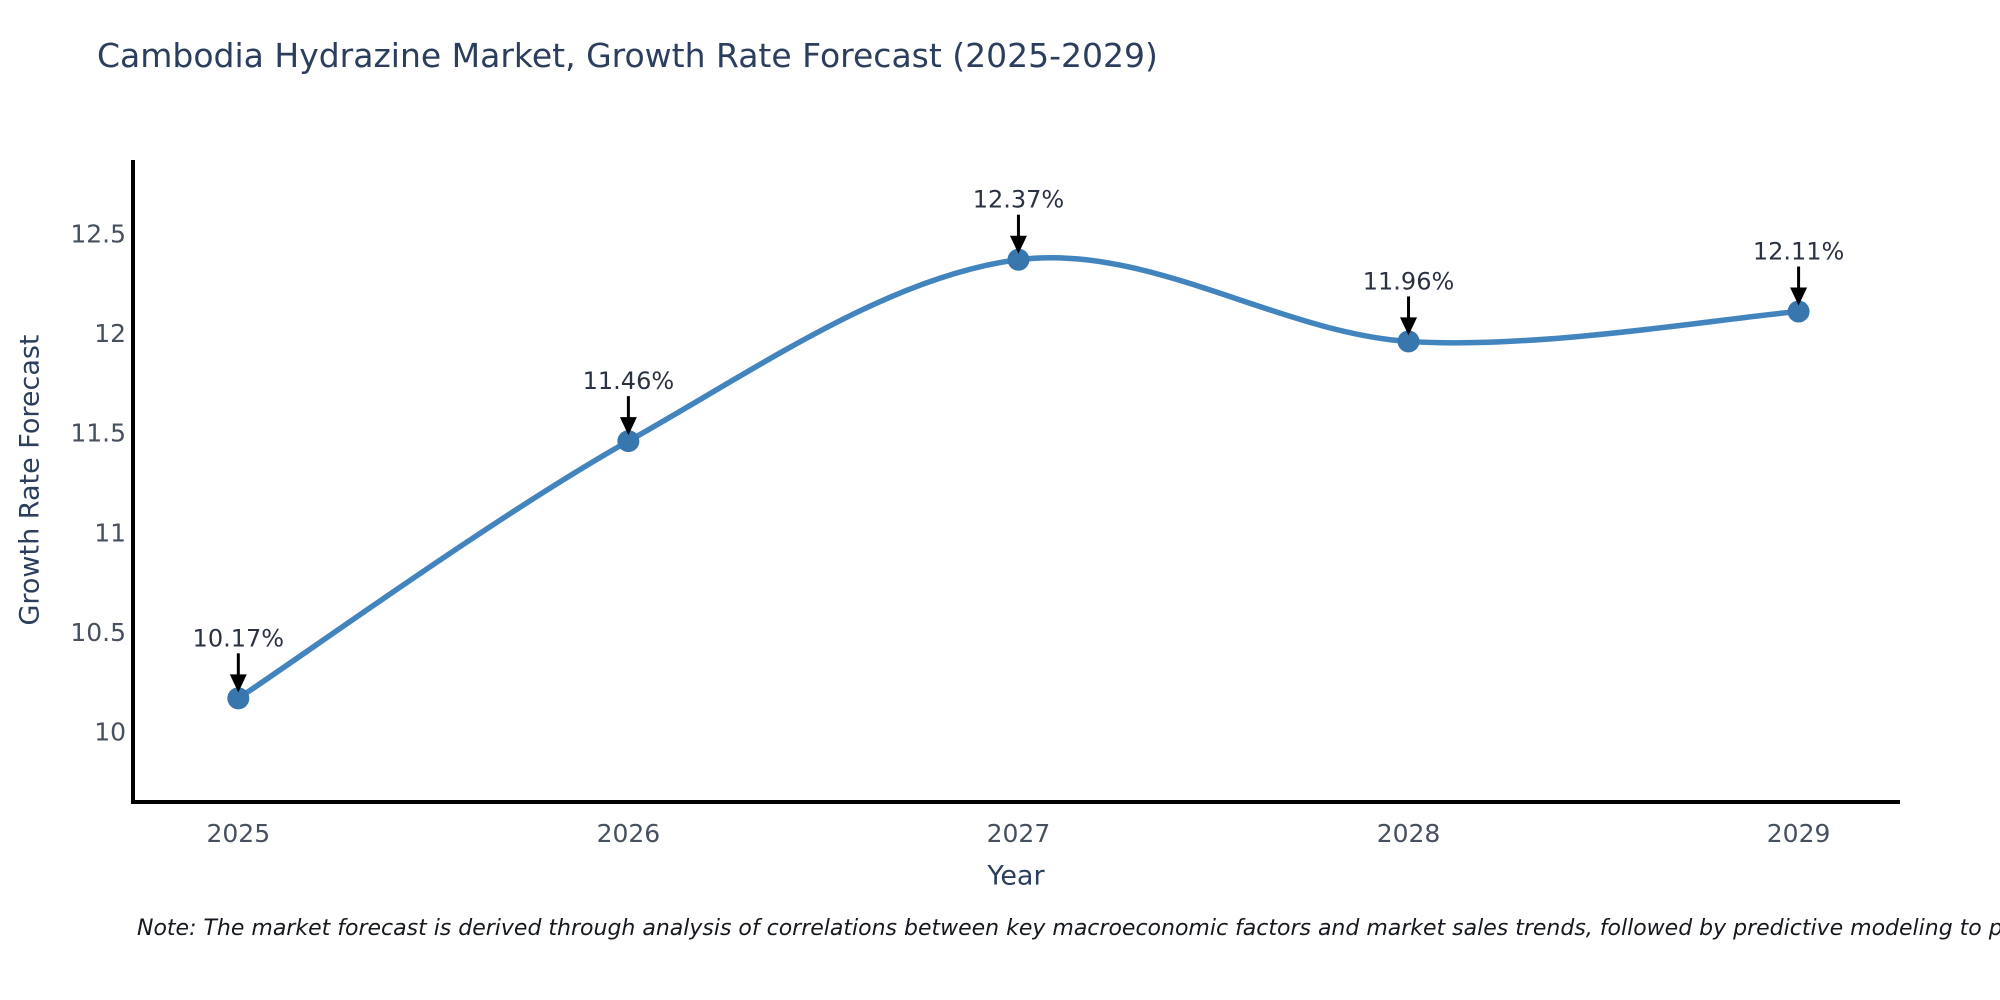 This screenshot has height=1000, width=2000. Describe the element at coordinates (1016, 876) in the screenshot. I see `x-axis-title: Year` at that location.